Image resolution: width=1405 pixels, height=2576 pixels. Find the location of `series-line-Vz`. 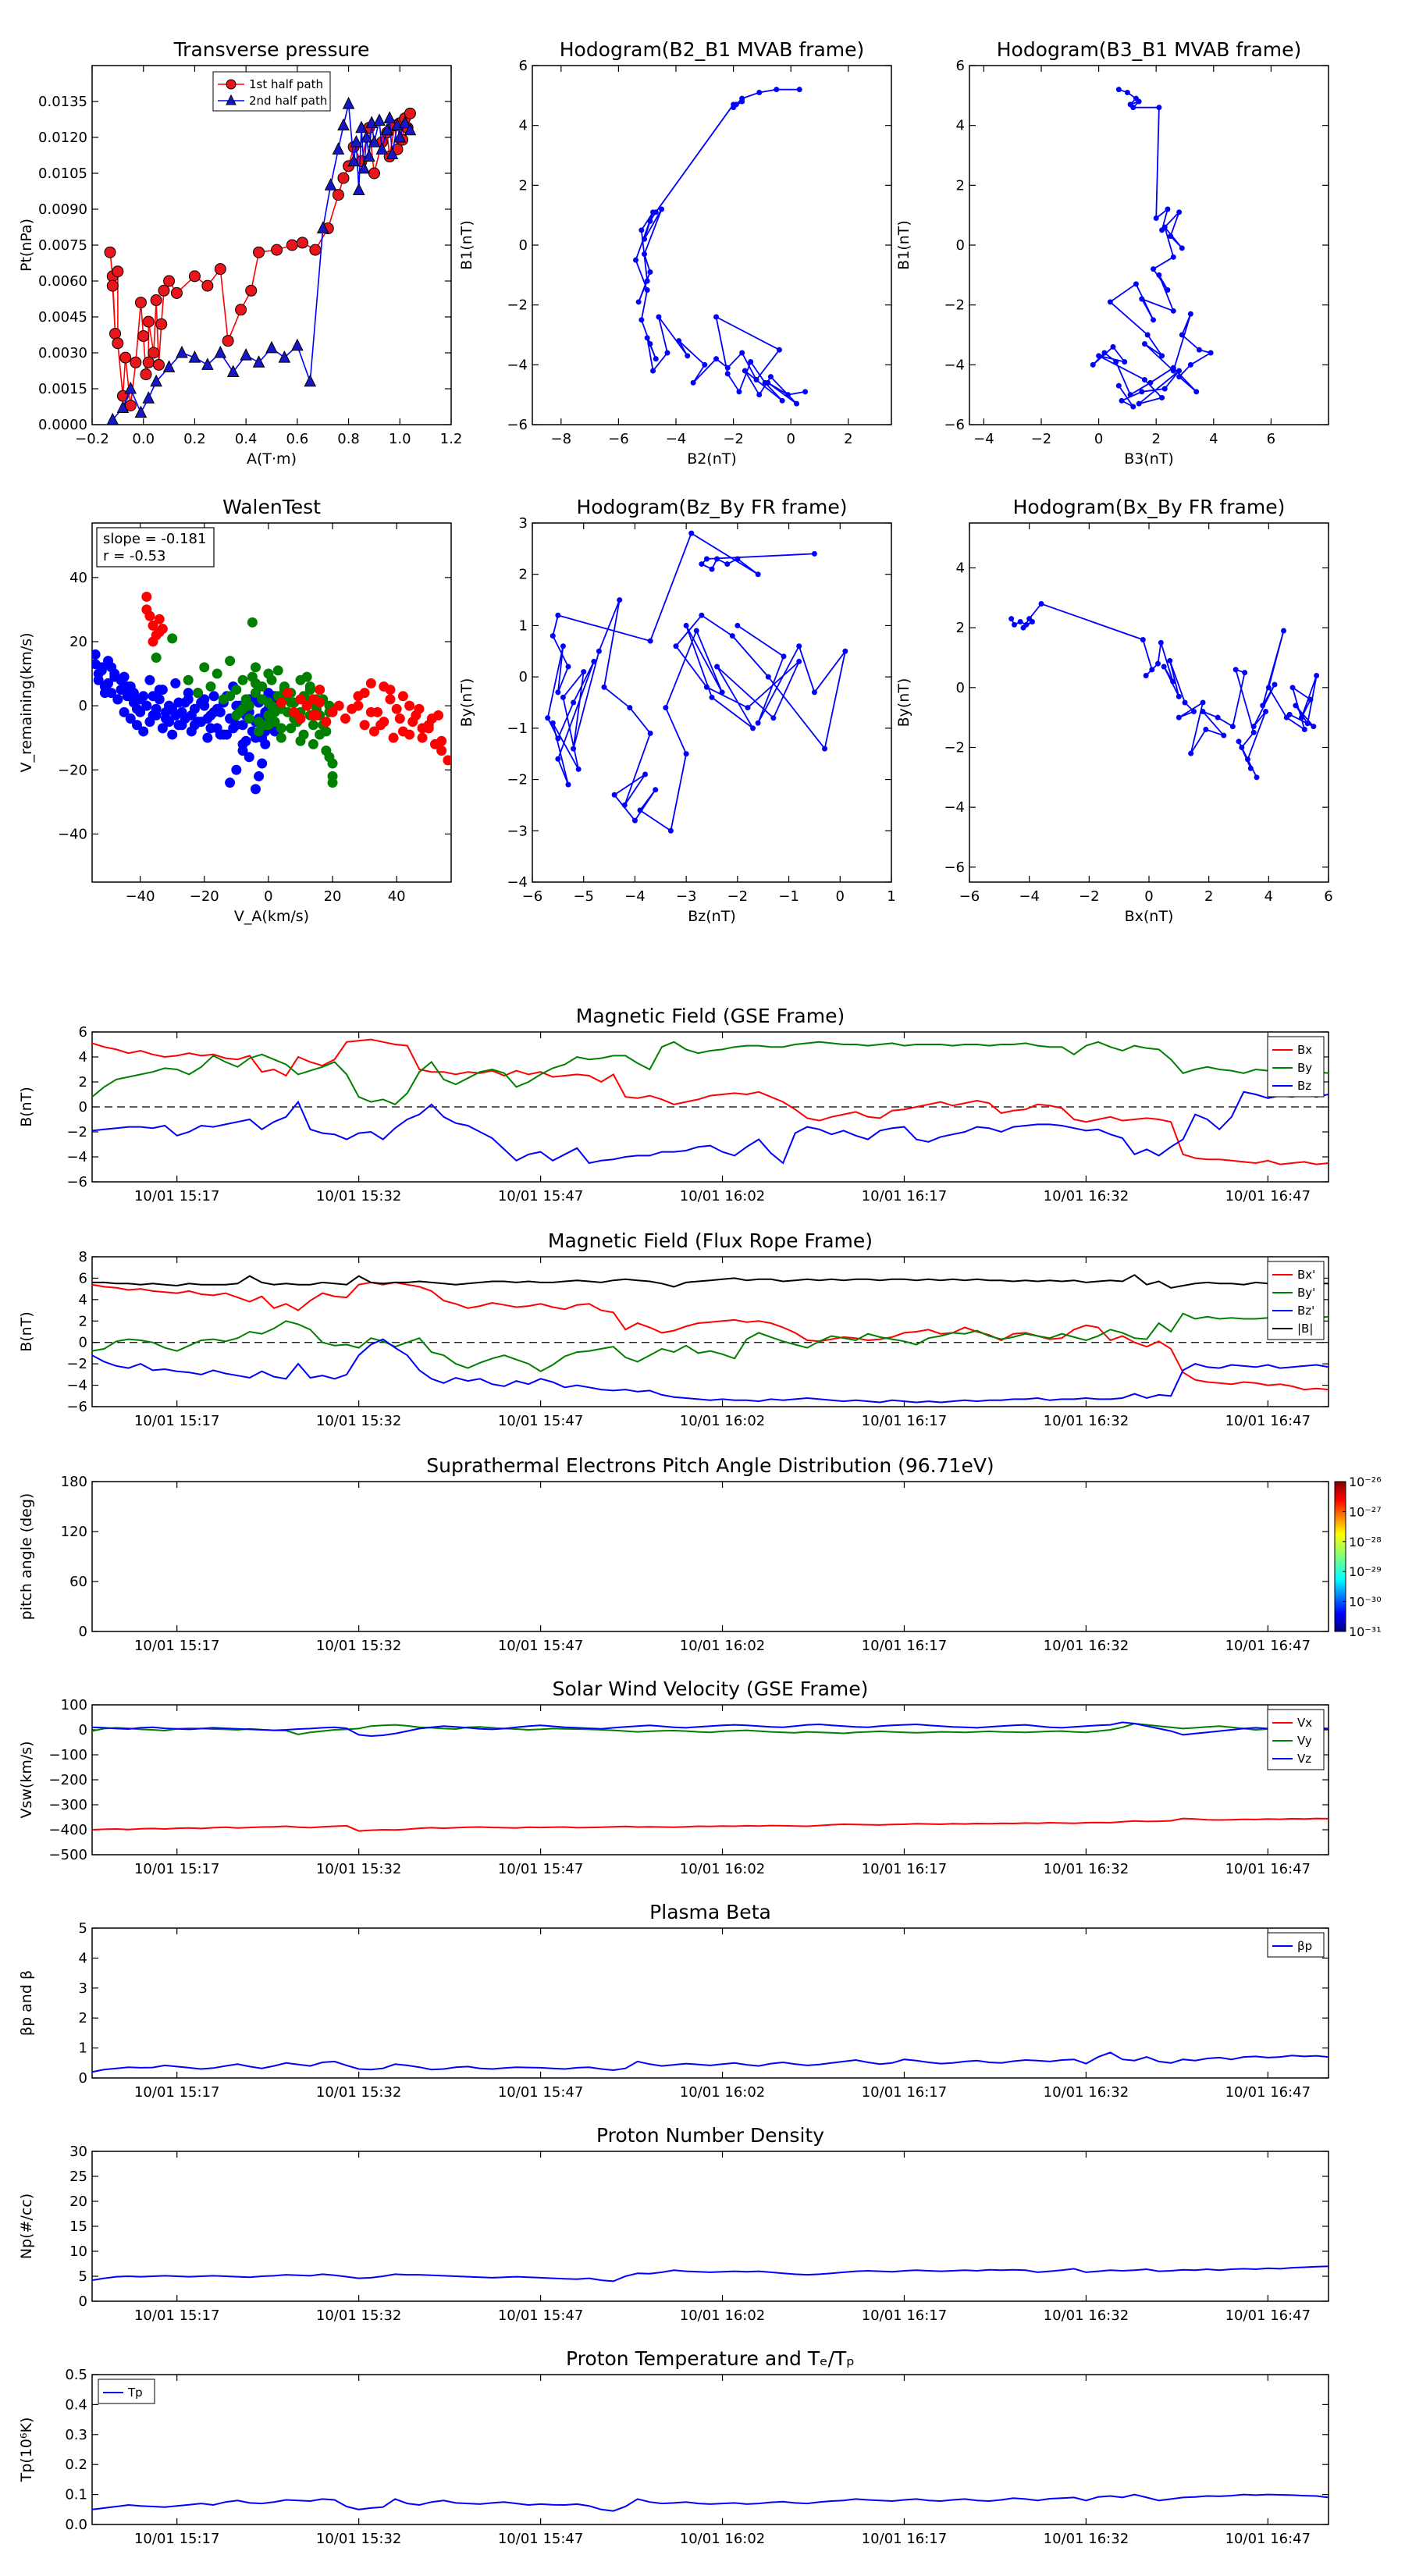

series-line-Vz is located at coordinates (711, 1729).